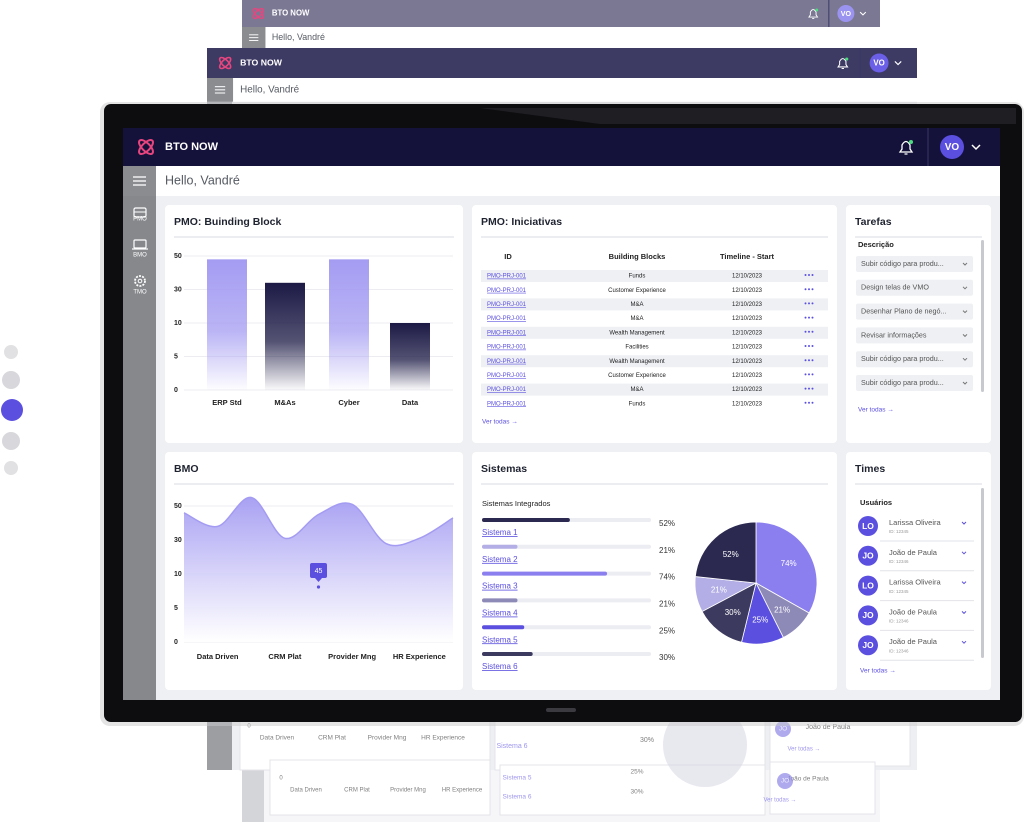 The height and width of the screenshot is (822, 1024). What do you see at coordinates (140, 293) in the screenshot?
I see `sidebar-item: TMO` at bounding box center [140, 293].